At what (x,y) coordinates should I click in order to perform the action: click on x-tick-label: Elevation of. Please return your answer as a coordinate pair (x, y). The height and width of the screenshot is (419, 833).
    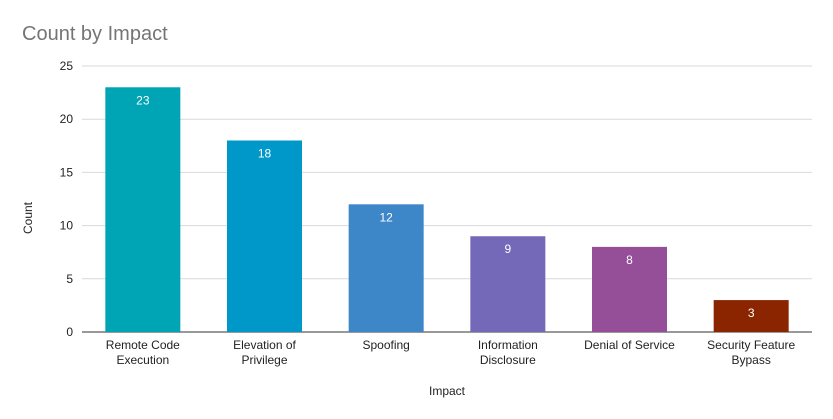
    Looking at the image, I should click on (264, 345).